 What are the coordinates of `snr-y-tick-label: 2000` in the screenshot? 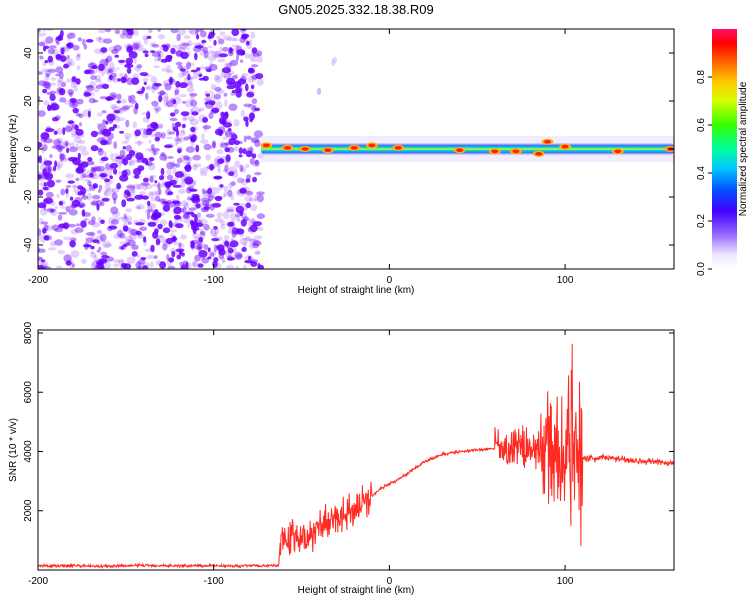 It's located at (28, 510).